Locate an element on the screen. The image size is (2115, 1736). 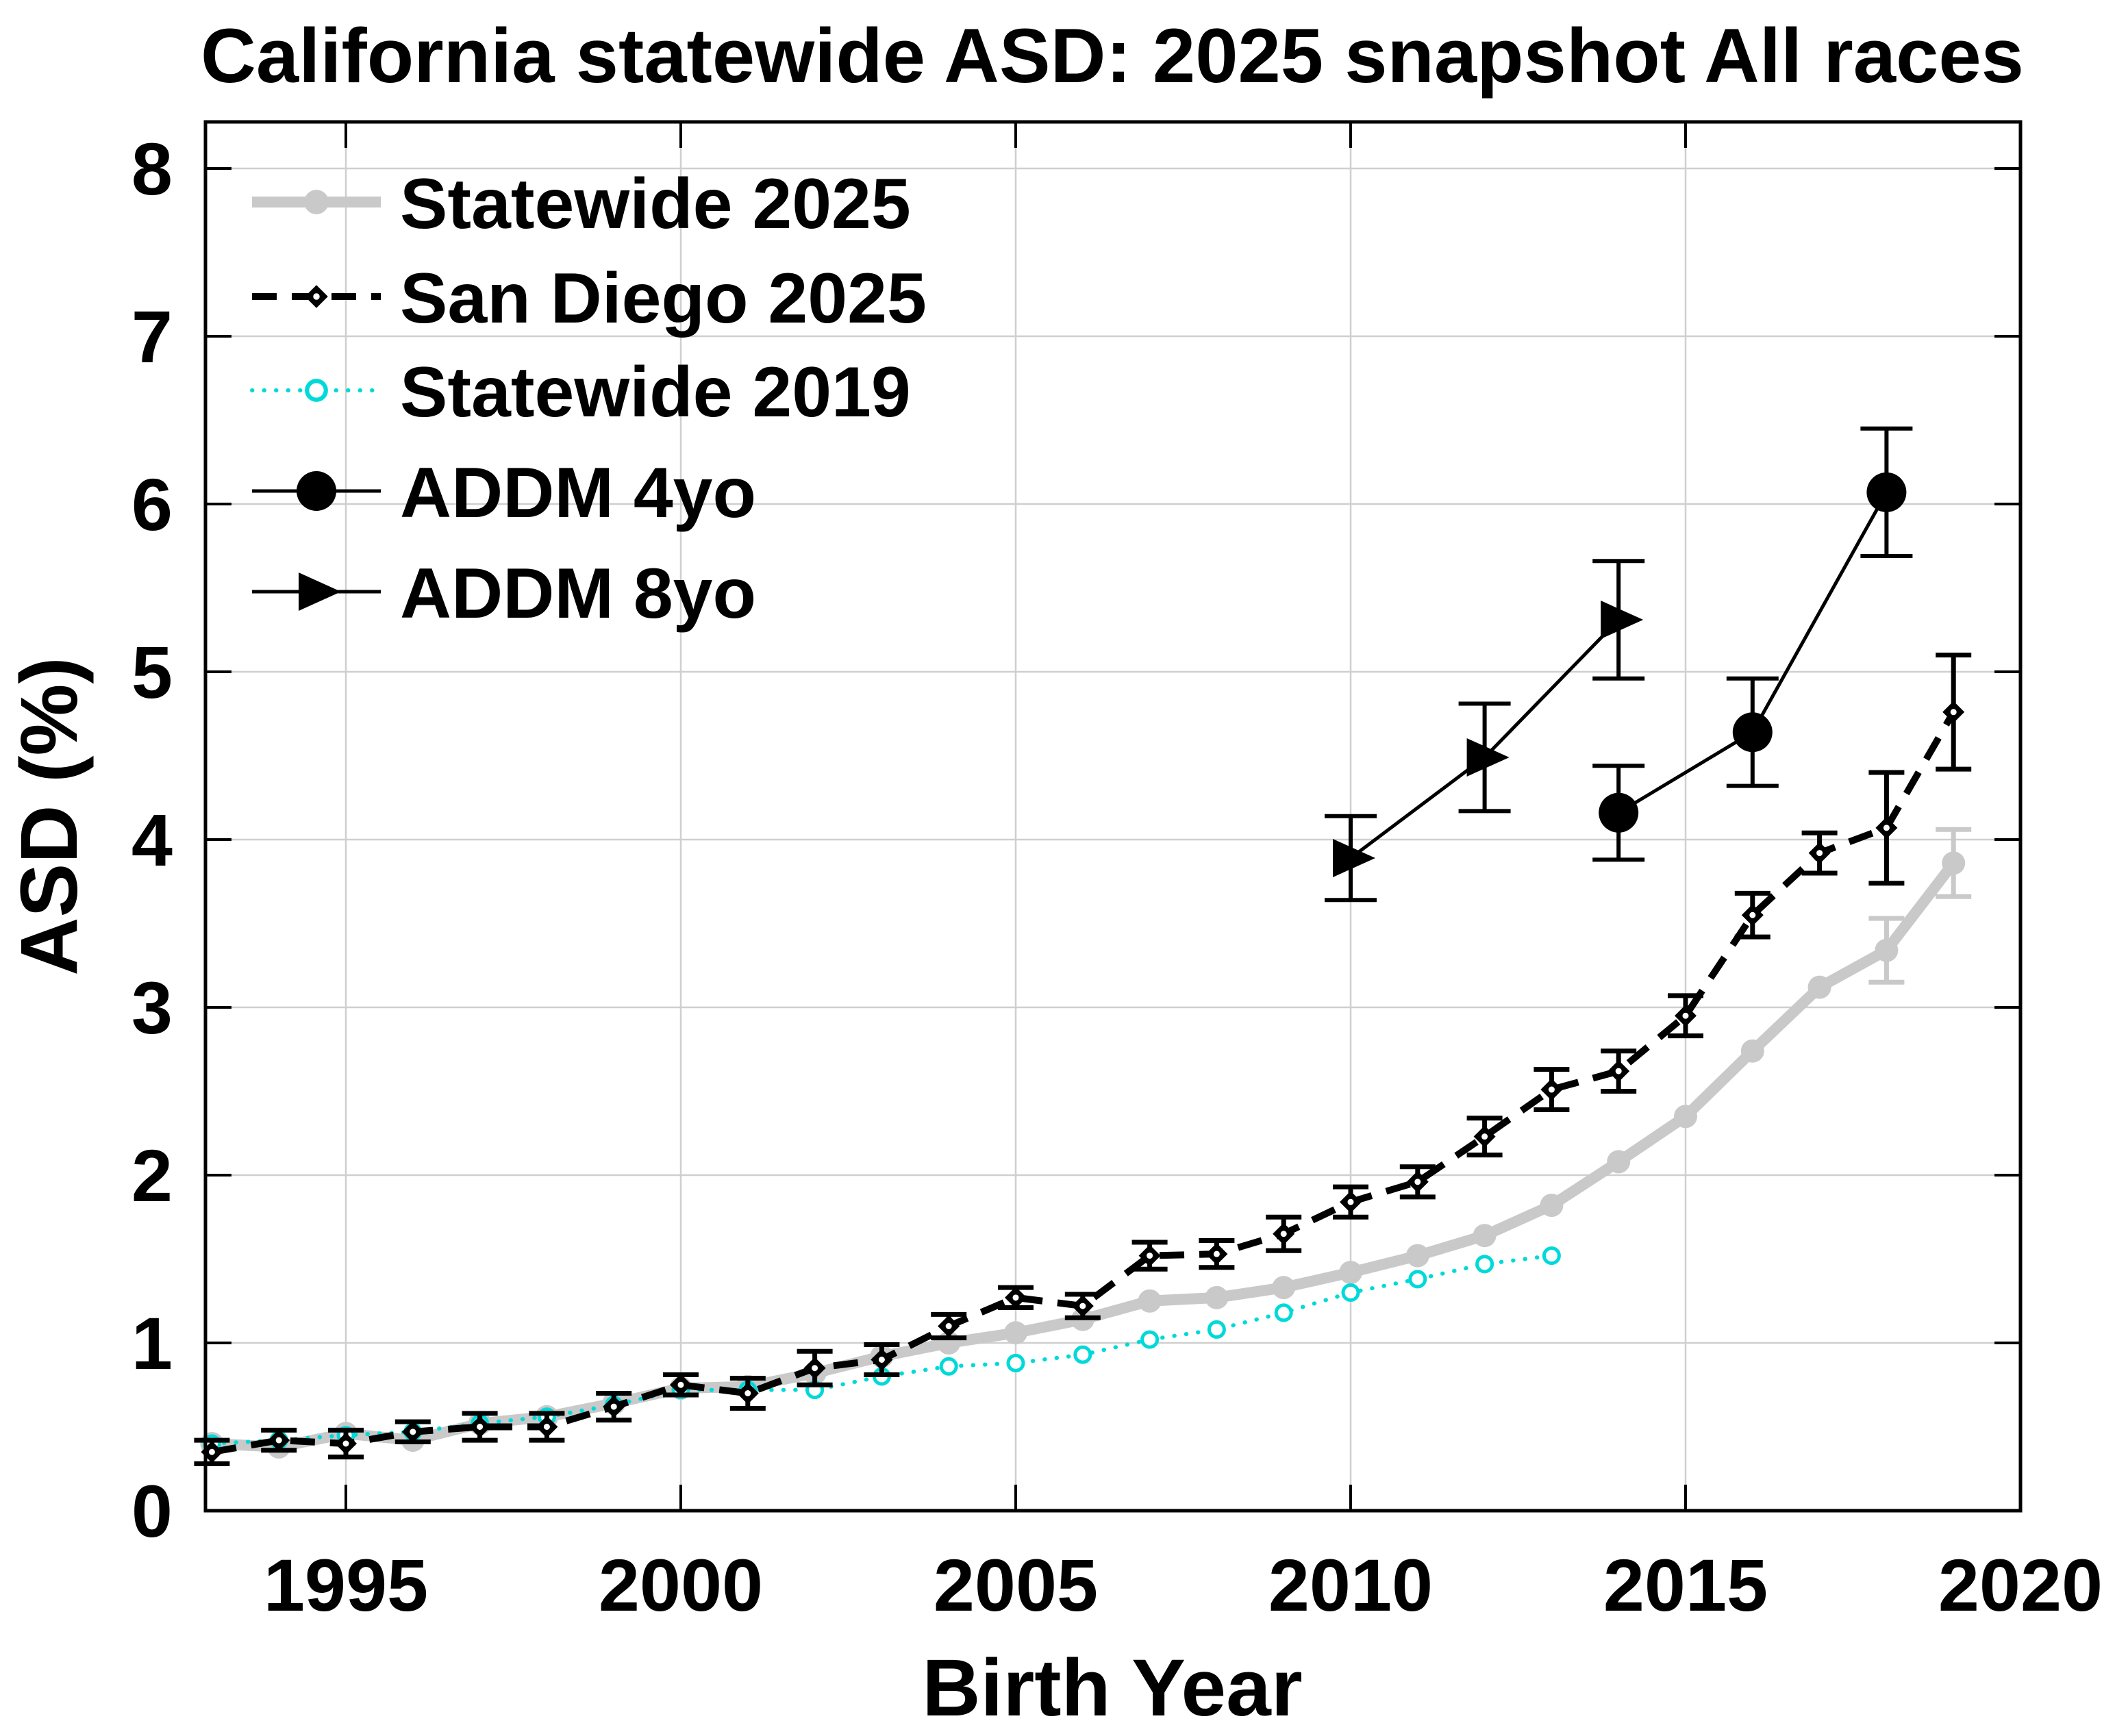
x-tick-label: 2010 is located at coordinates (1351, 1585).